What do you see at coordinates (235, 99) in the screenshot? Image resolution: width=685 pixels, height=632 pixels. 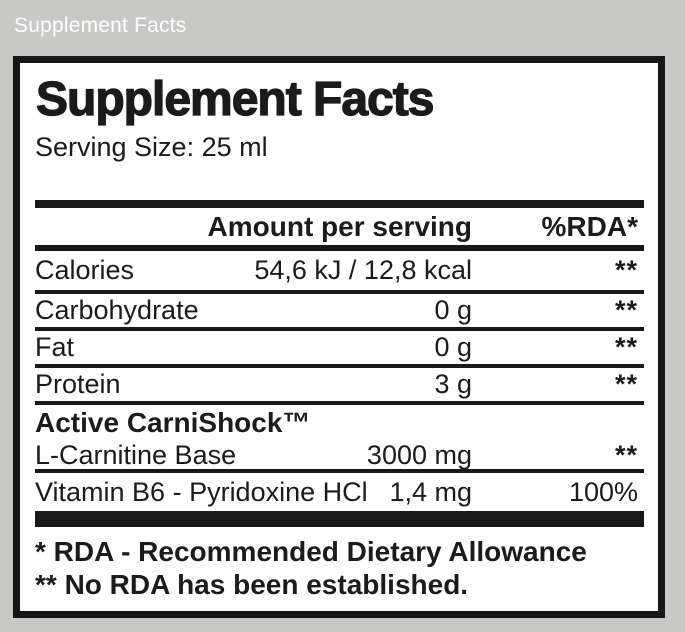 I see `panel-title: Supplement Facts` at bounding box center [235, 99].